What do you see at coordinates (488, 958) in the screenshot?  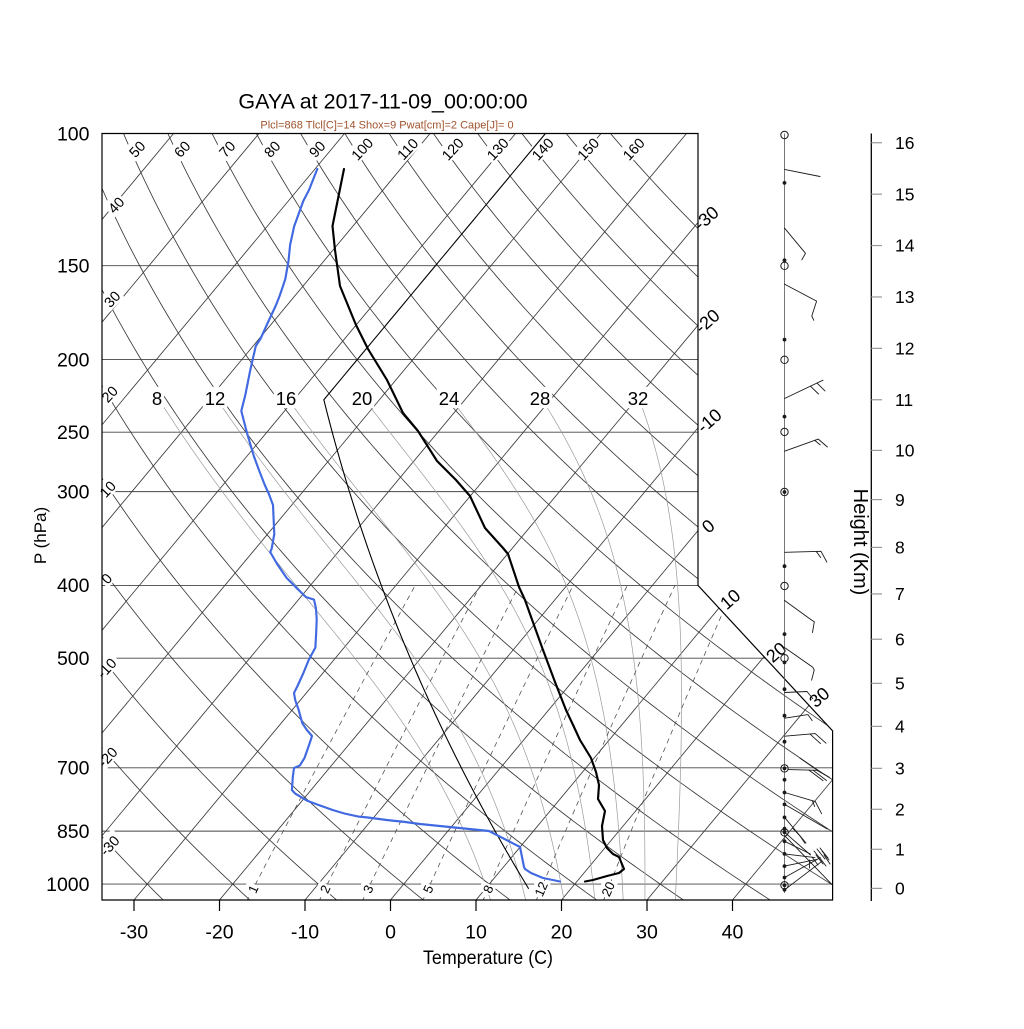 I see `svg-text: Temperature (C)` at bounding box center [488, 958].